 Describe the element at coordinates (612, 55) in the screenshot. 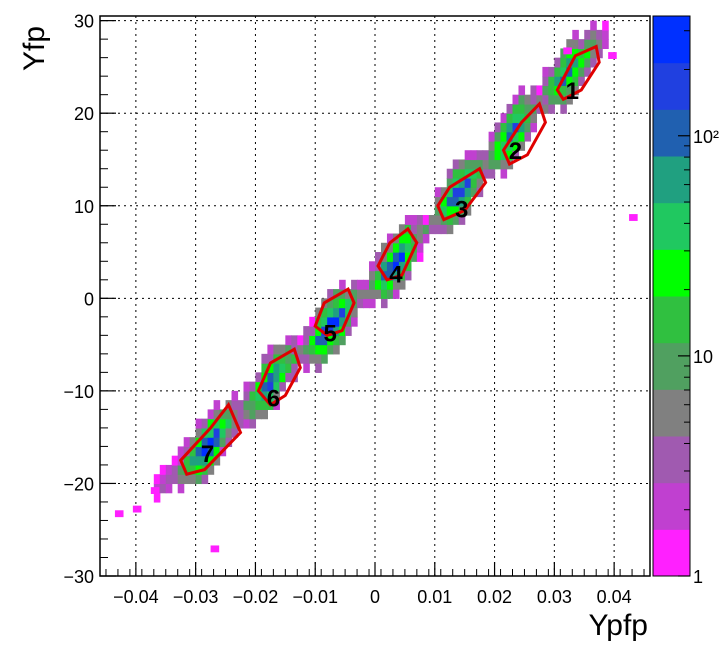

I see `heatmap-outlier-bin` at that location.